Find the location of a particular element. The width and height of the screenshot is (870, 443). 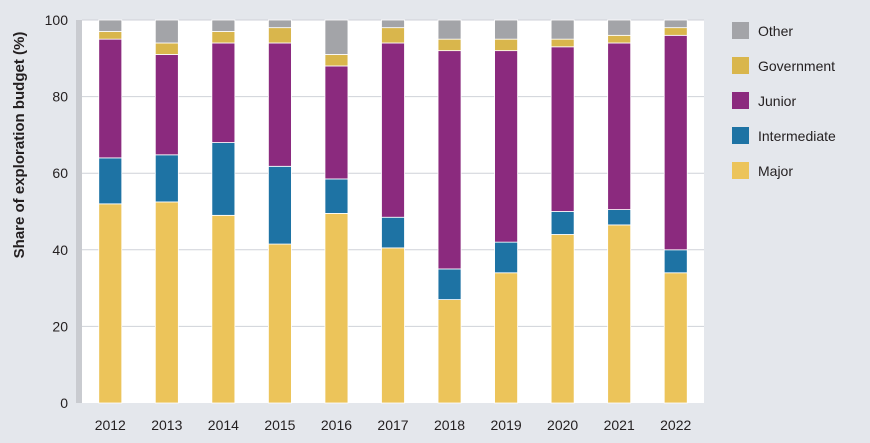

x-tick-label: 2021 is located at coordinates (619, 425).